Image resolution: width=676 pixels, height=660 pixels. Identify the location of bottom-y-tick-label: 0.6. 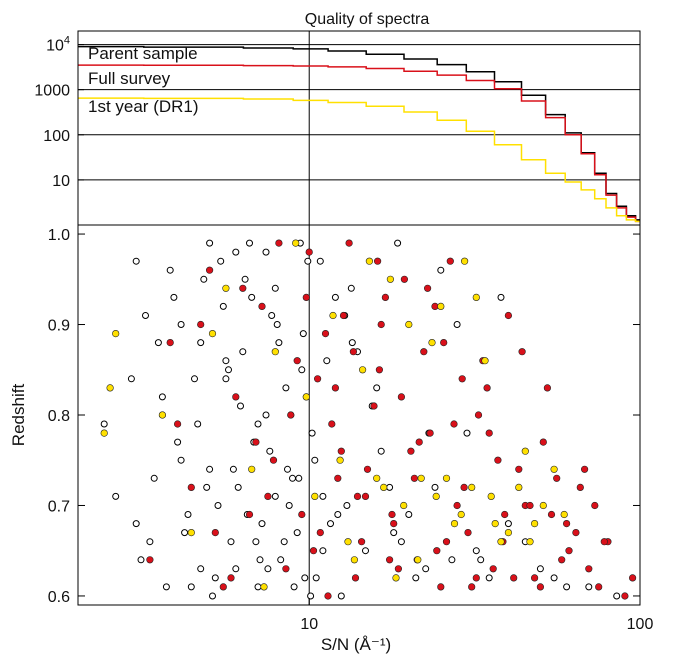
(59, 597).